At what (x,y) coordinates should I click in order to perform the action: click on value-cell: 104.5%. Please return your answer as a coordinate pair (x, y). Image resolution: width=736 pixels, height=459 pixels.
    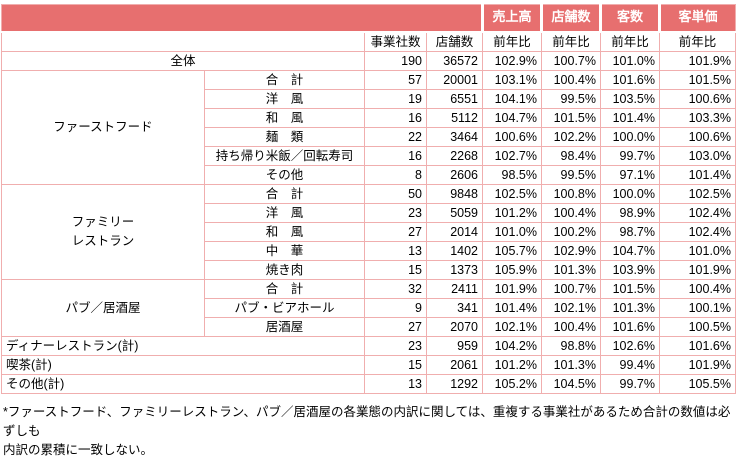
    Looking at the image, I should click on (571, 384).